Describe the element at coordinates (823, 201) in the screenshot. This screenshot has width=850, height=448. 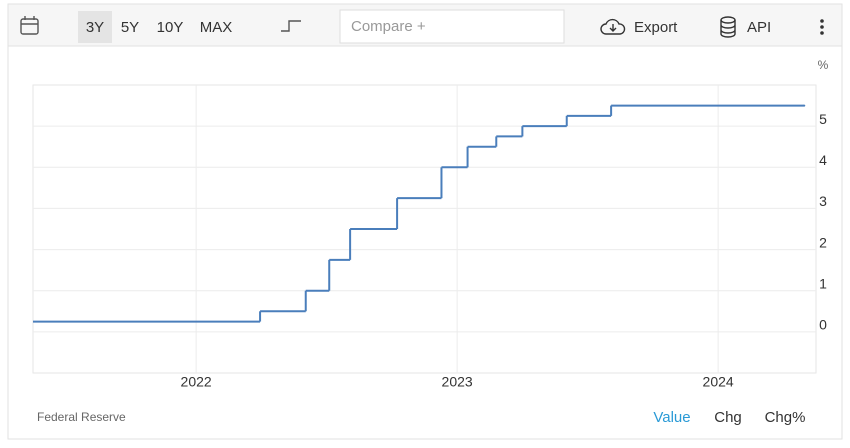
I see `y-tick-label: 3` at that location.